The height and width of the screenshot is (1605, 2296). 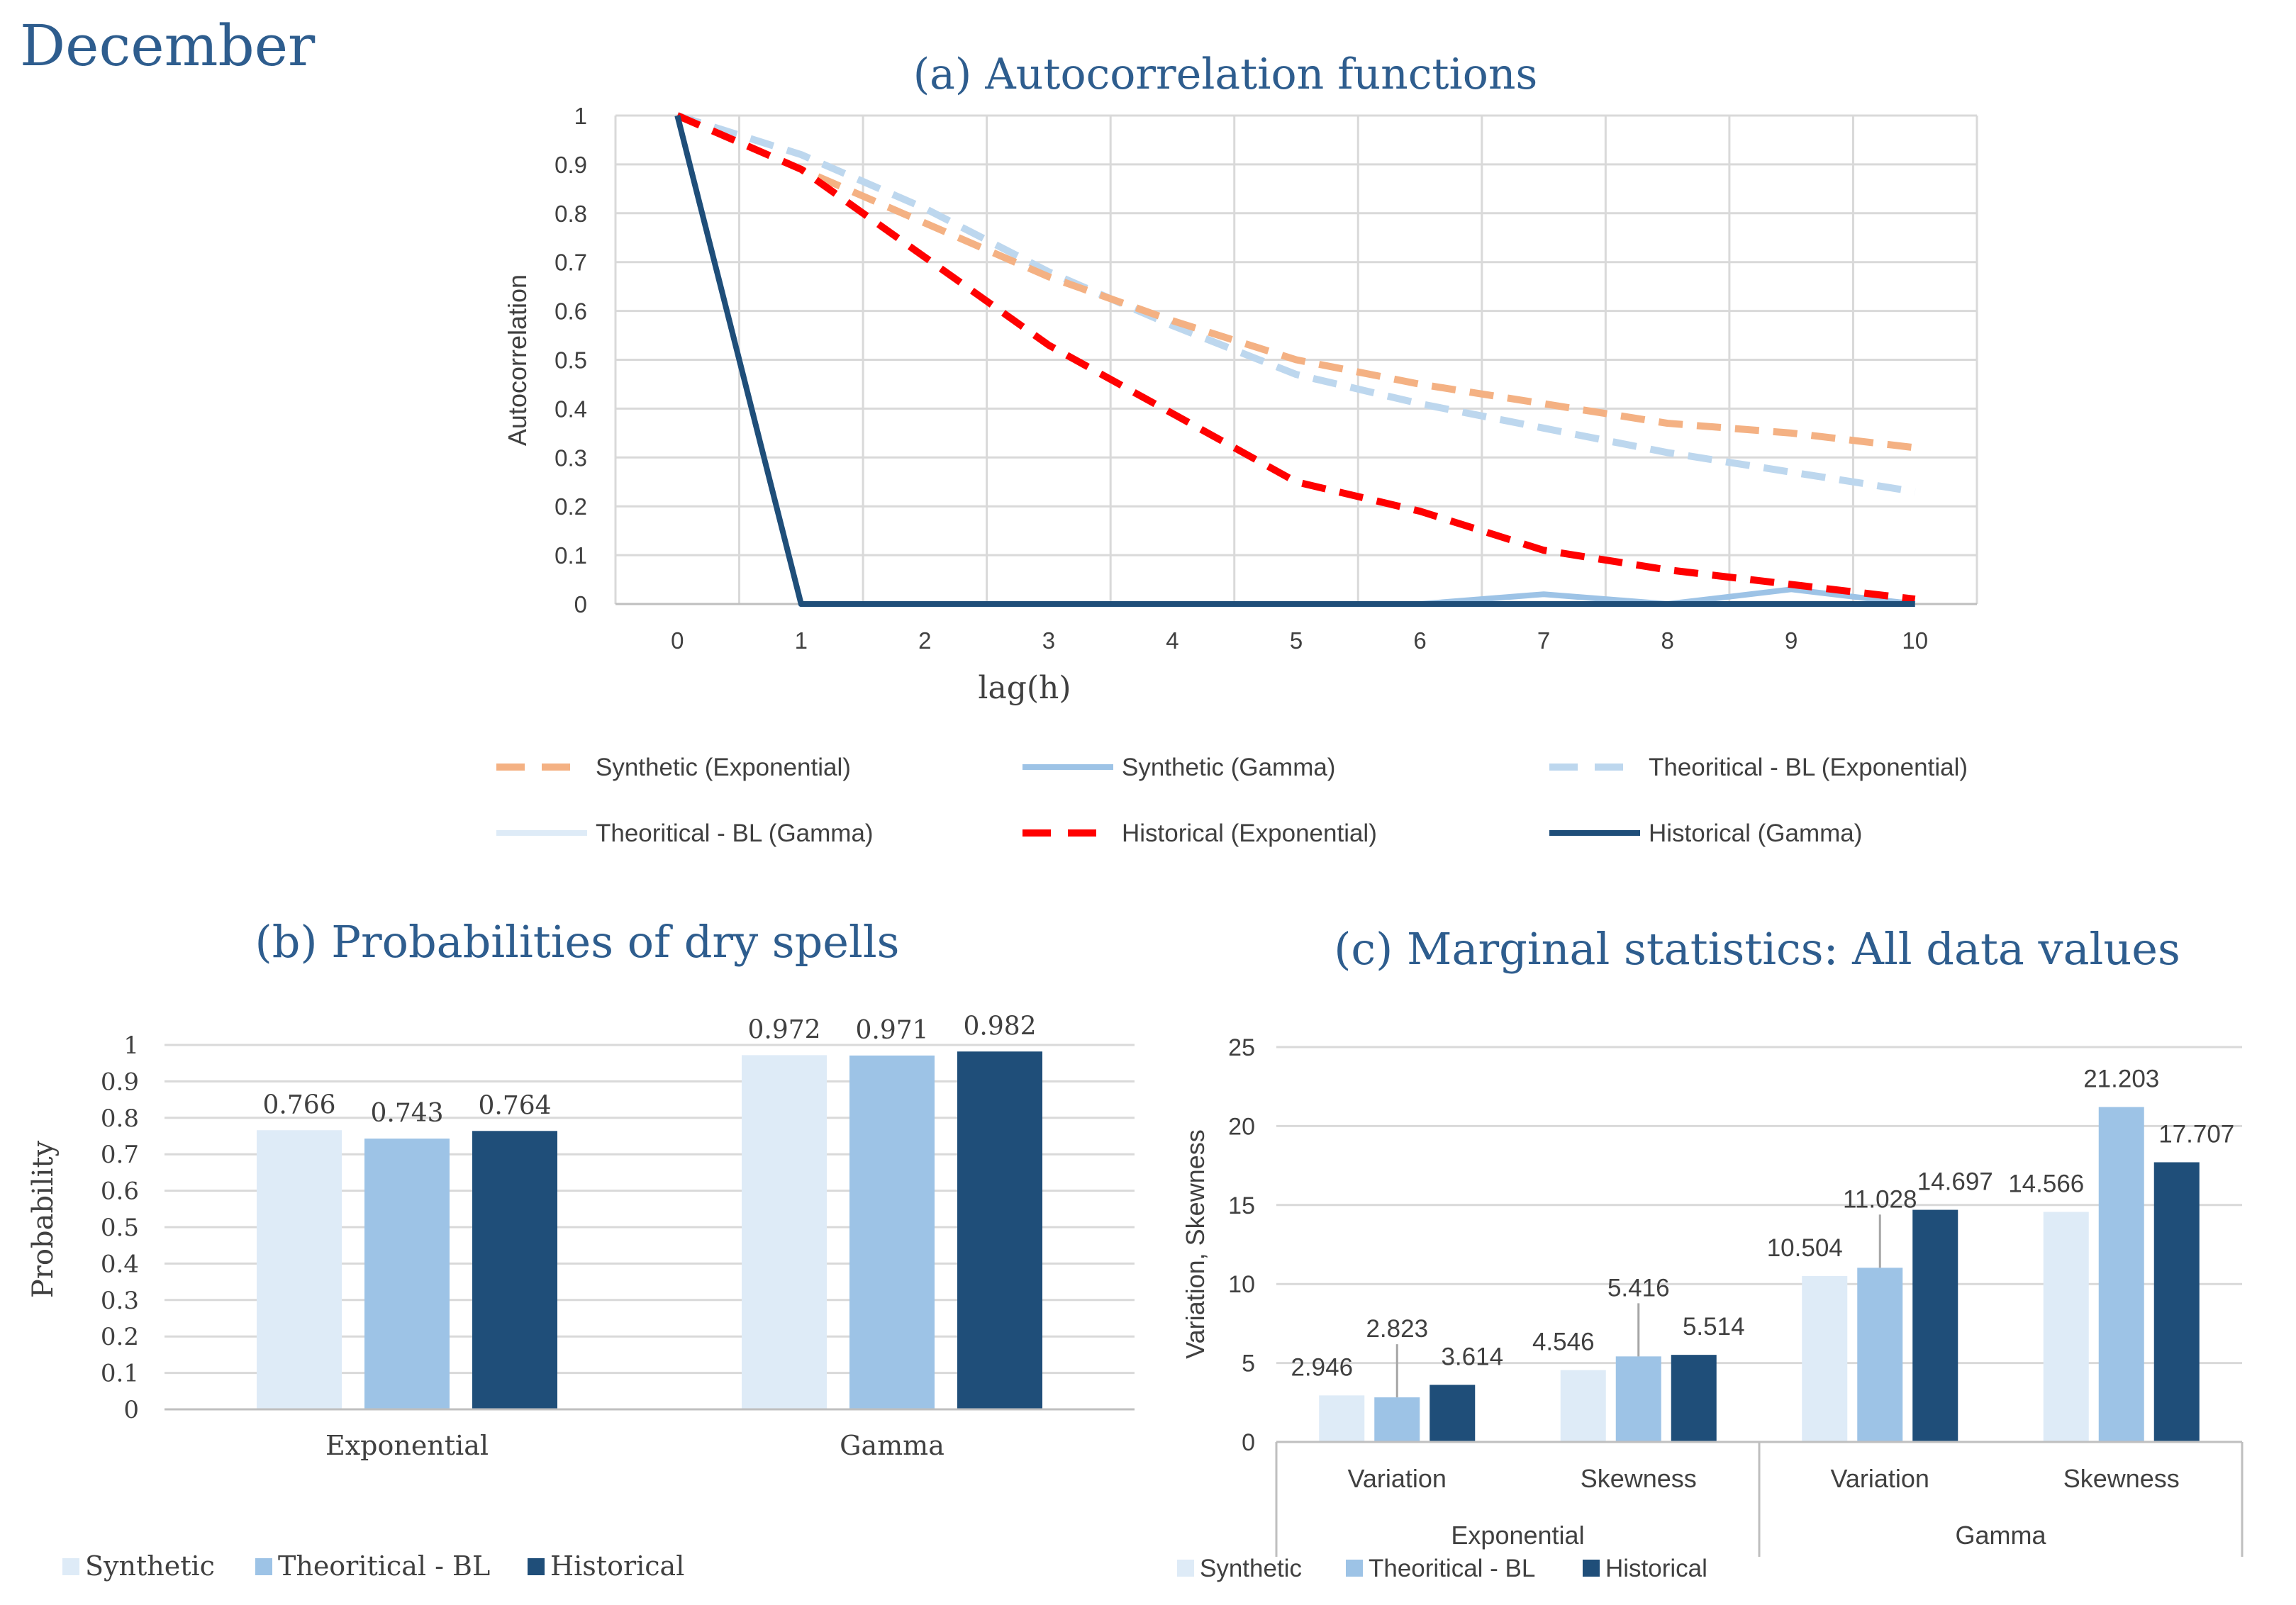 What do you see at coordinates (1638, 1288) in the screenshot?
I see `chart-c-data-label: 5.416` at bounding box center [1638, 1288].